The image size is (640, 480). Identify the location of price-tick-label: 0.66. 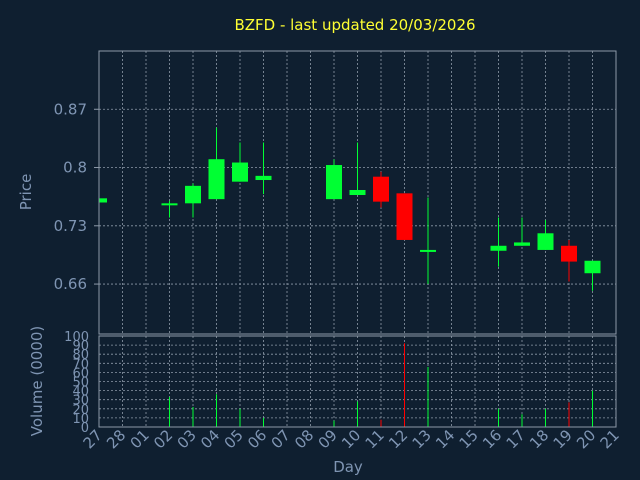
(70, 284).